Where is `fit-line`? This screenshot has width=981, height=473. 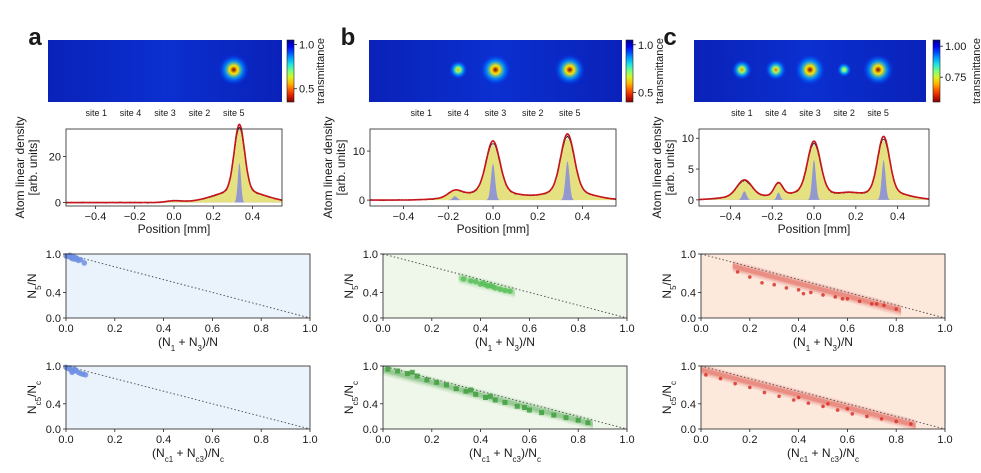 fit-line is located at coordinates (814, 168).